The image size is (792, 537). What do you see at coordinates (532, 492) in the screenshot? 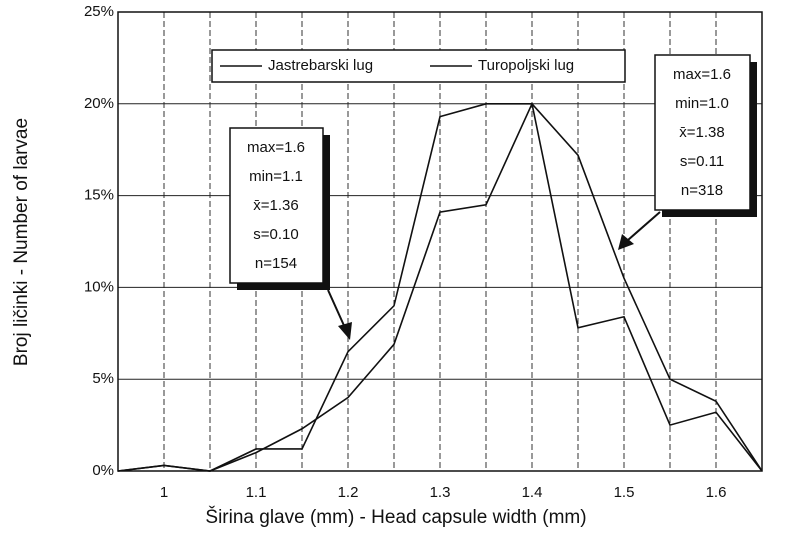
I see `x-tick-label: 1.4` at bounding box center [532, 492].